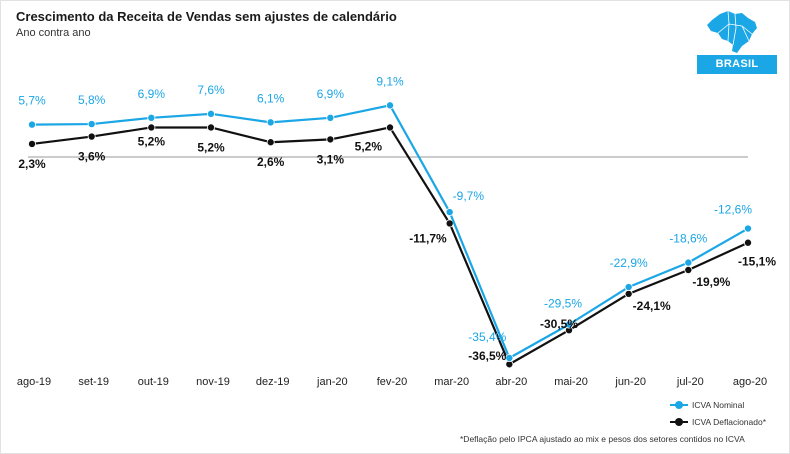 The height and width of the screenshot is (454, 790). Describe the element at coordinates (688, 239) in the screenshot. I see `data-label-nominal: -18,6%` at that location.